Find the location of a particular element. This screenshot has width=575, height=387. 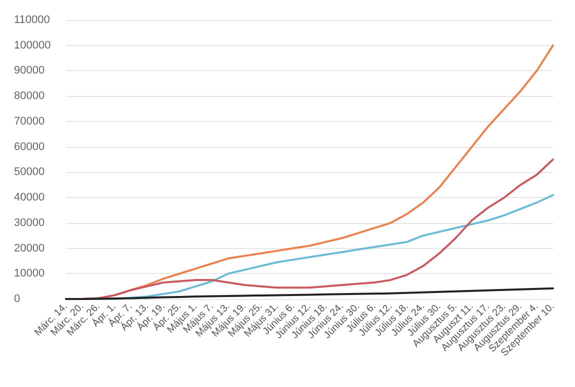

y-tick-label: 100000 is located at coordinates (32, 45).